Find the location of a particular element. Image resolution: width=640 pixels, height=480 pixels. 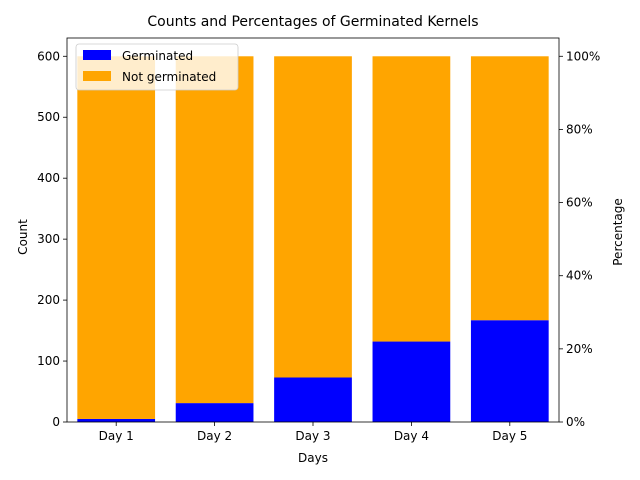

x-tick-label: Day 2 is located at coordinates (214, 436).